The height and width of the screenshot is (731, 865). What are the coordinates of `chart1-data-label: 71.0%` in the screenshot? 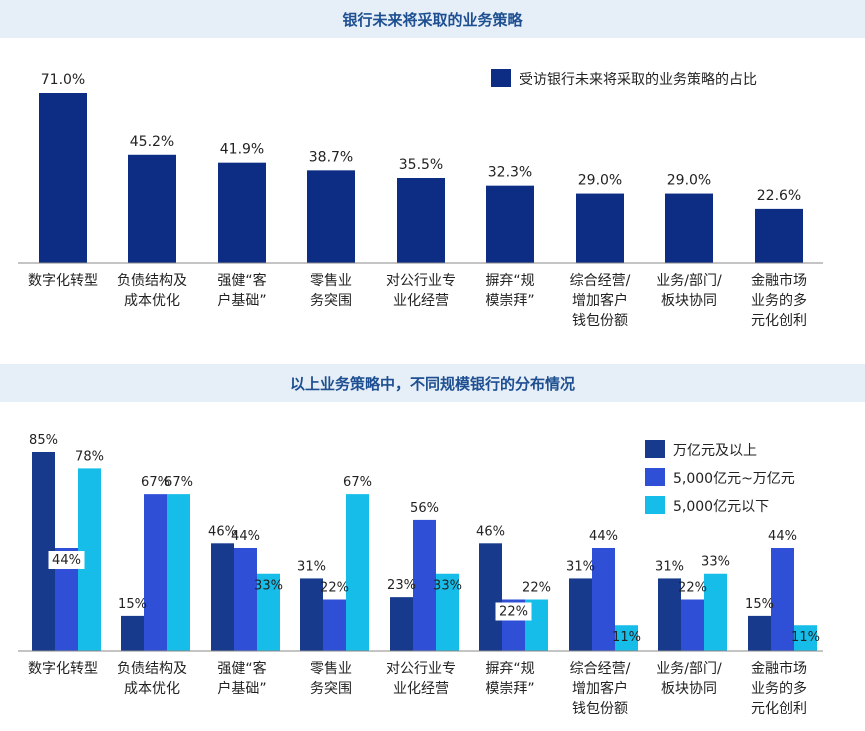 It's located at (63, 80).